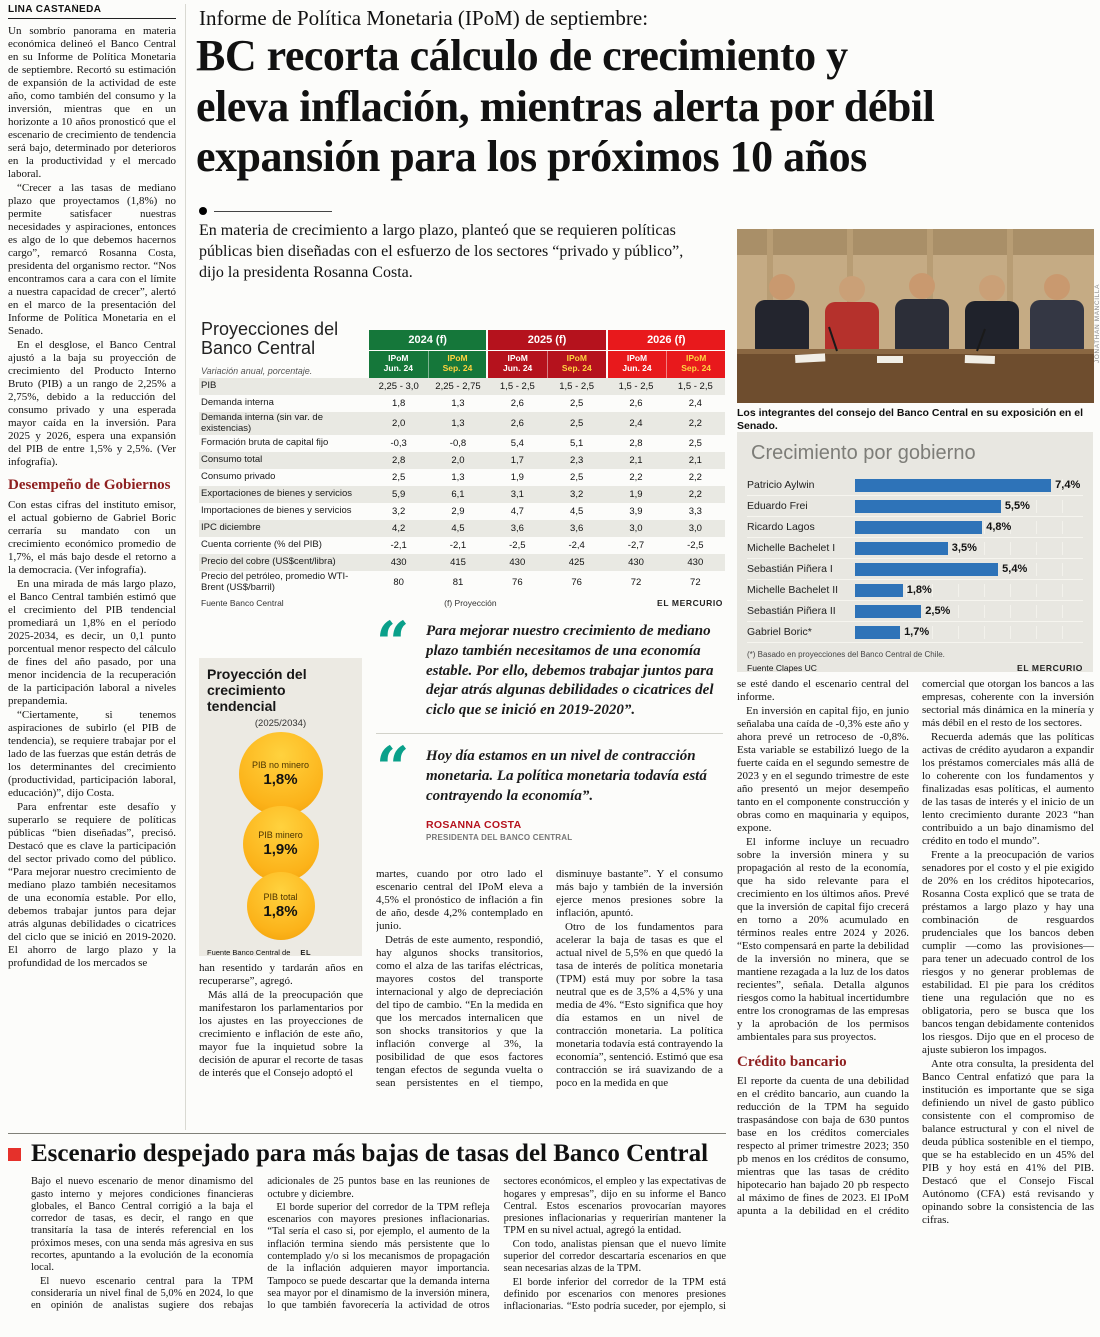 This screenshot has width=1100, height=1337. Describe the element at coordinates (249, 952) in the screenshot. I see `tendencial-source: Fuente Banco Central de Chile` at that location.